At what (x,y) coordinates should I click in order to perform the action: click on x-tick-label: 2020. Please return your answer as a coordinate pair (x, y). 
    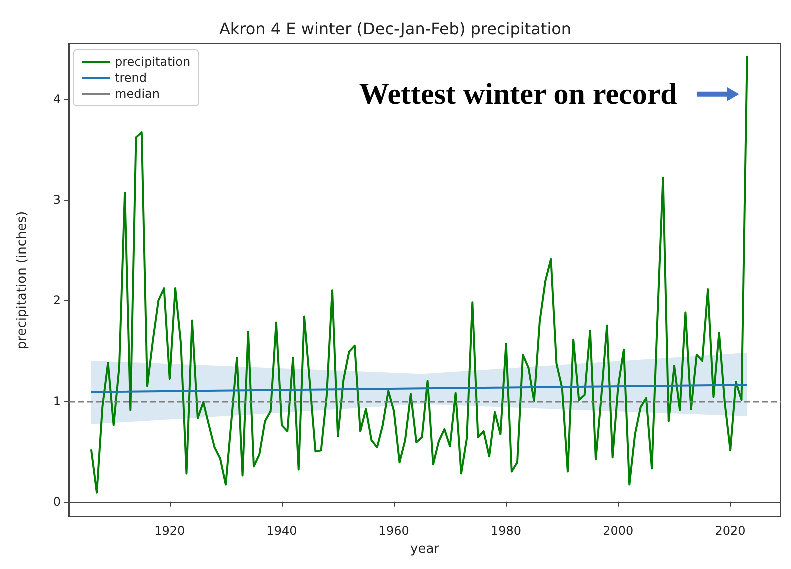
    Looking at the image, I should click on (730, 531).